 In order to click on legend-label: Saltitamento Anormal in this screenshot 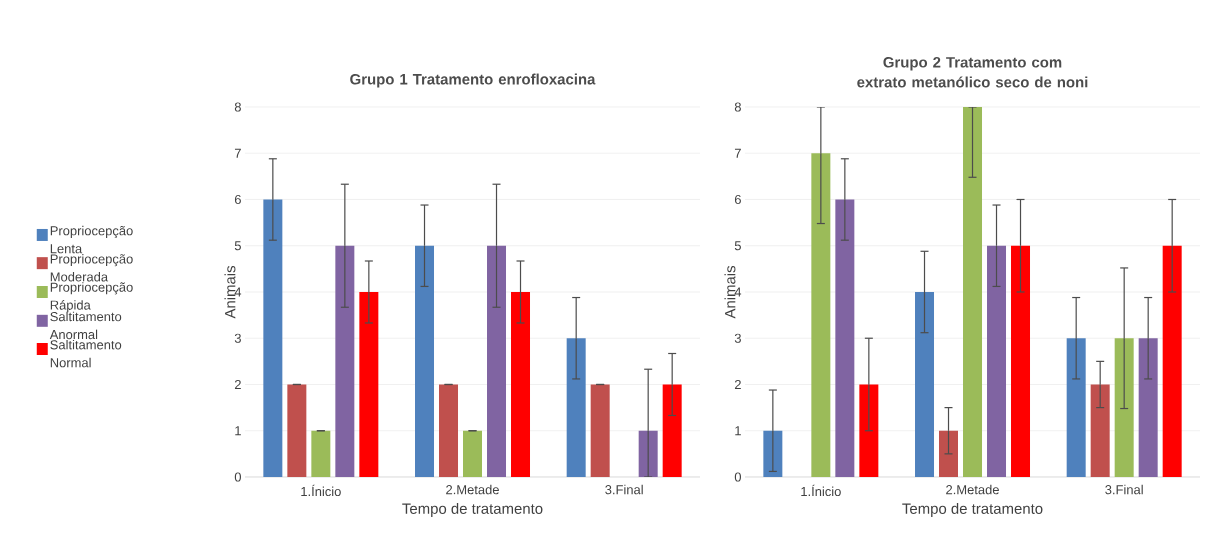, I will do `click(85, 325)`.